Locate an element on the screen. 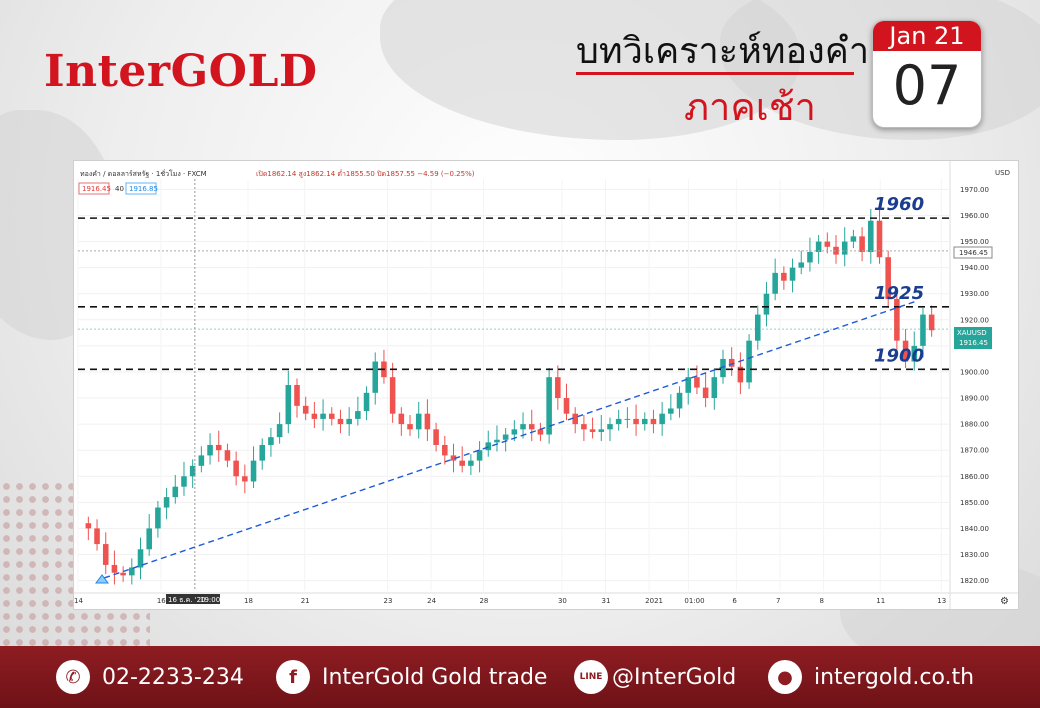 Image resolution: width=1040 pixels, height=708 pixels. y-tick-label: 1950.00 is located at coordinates (974, 242).